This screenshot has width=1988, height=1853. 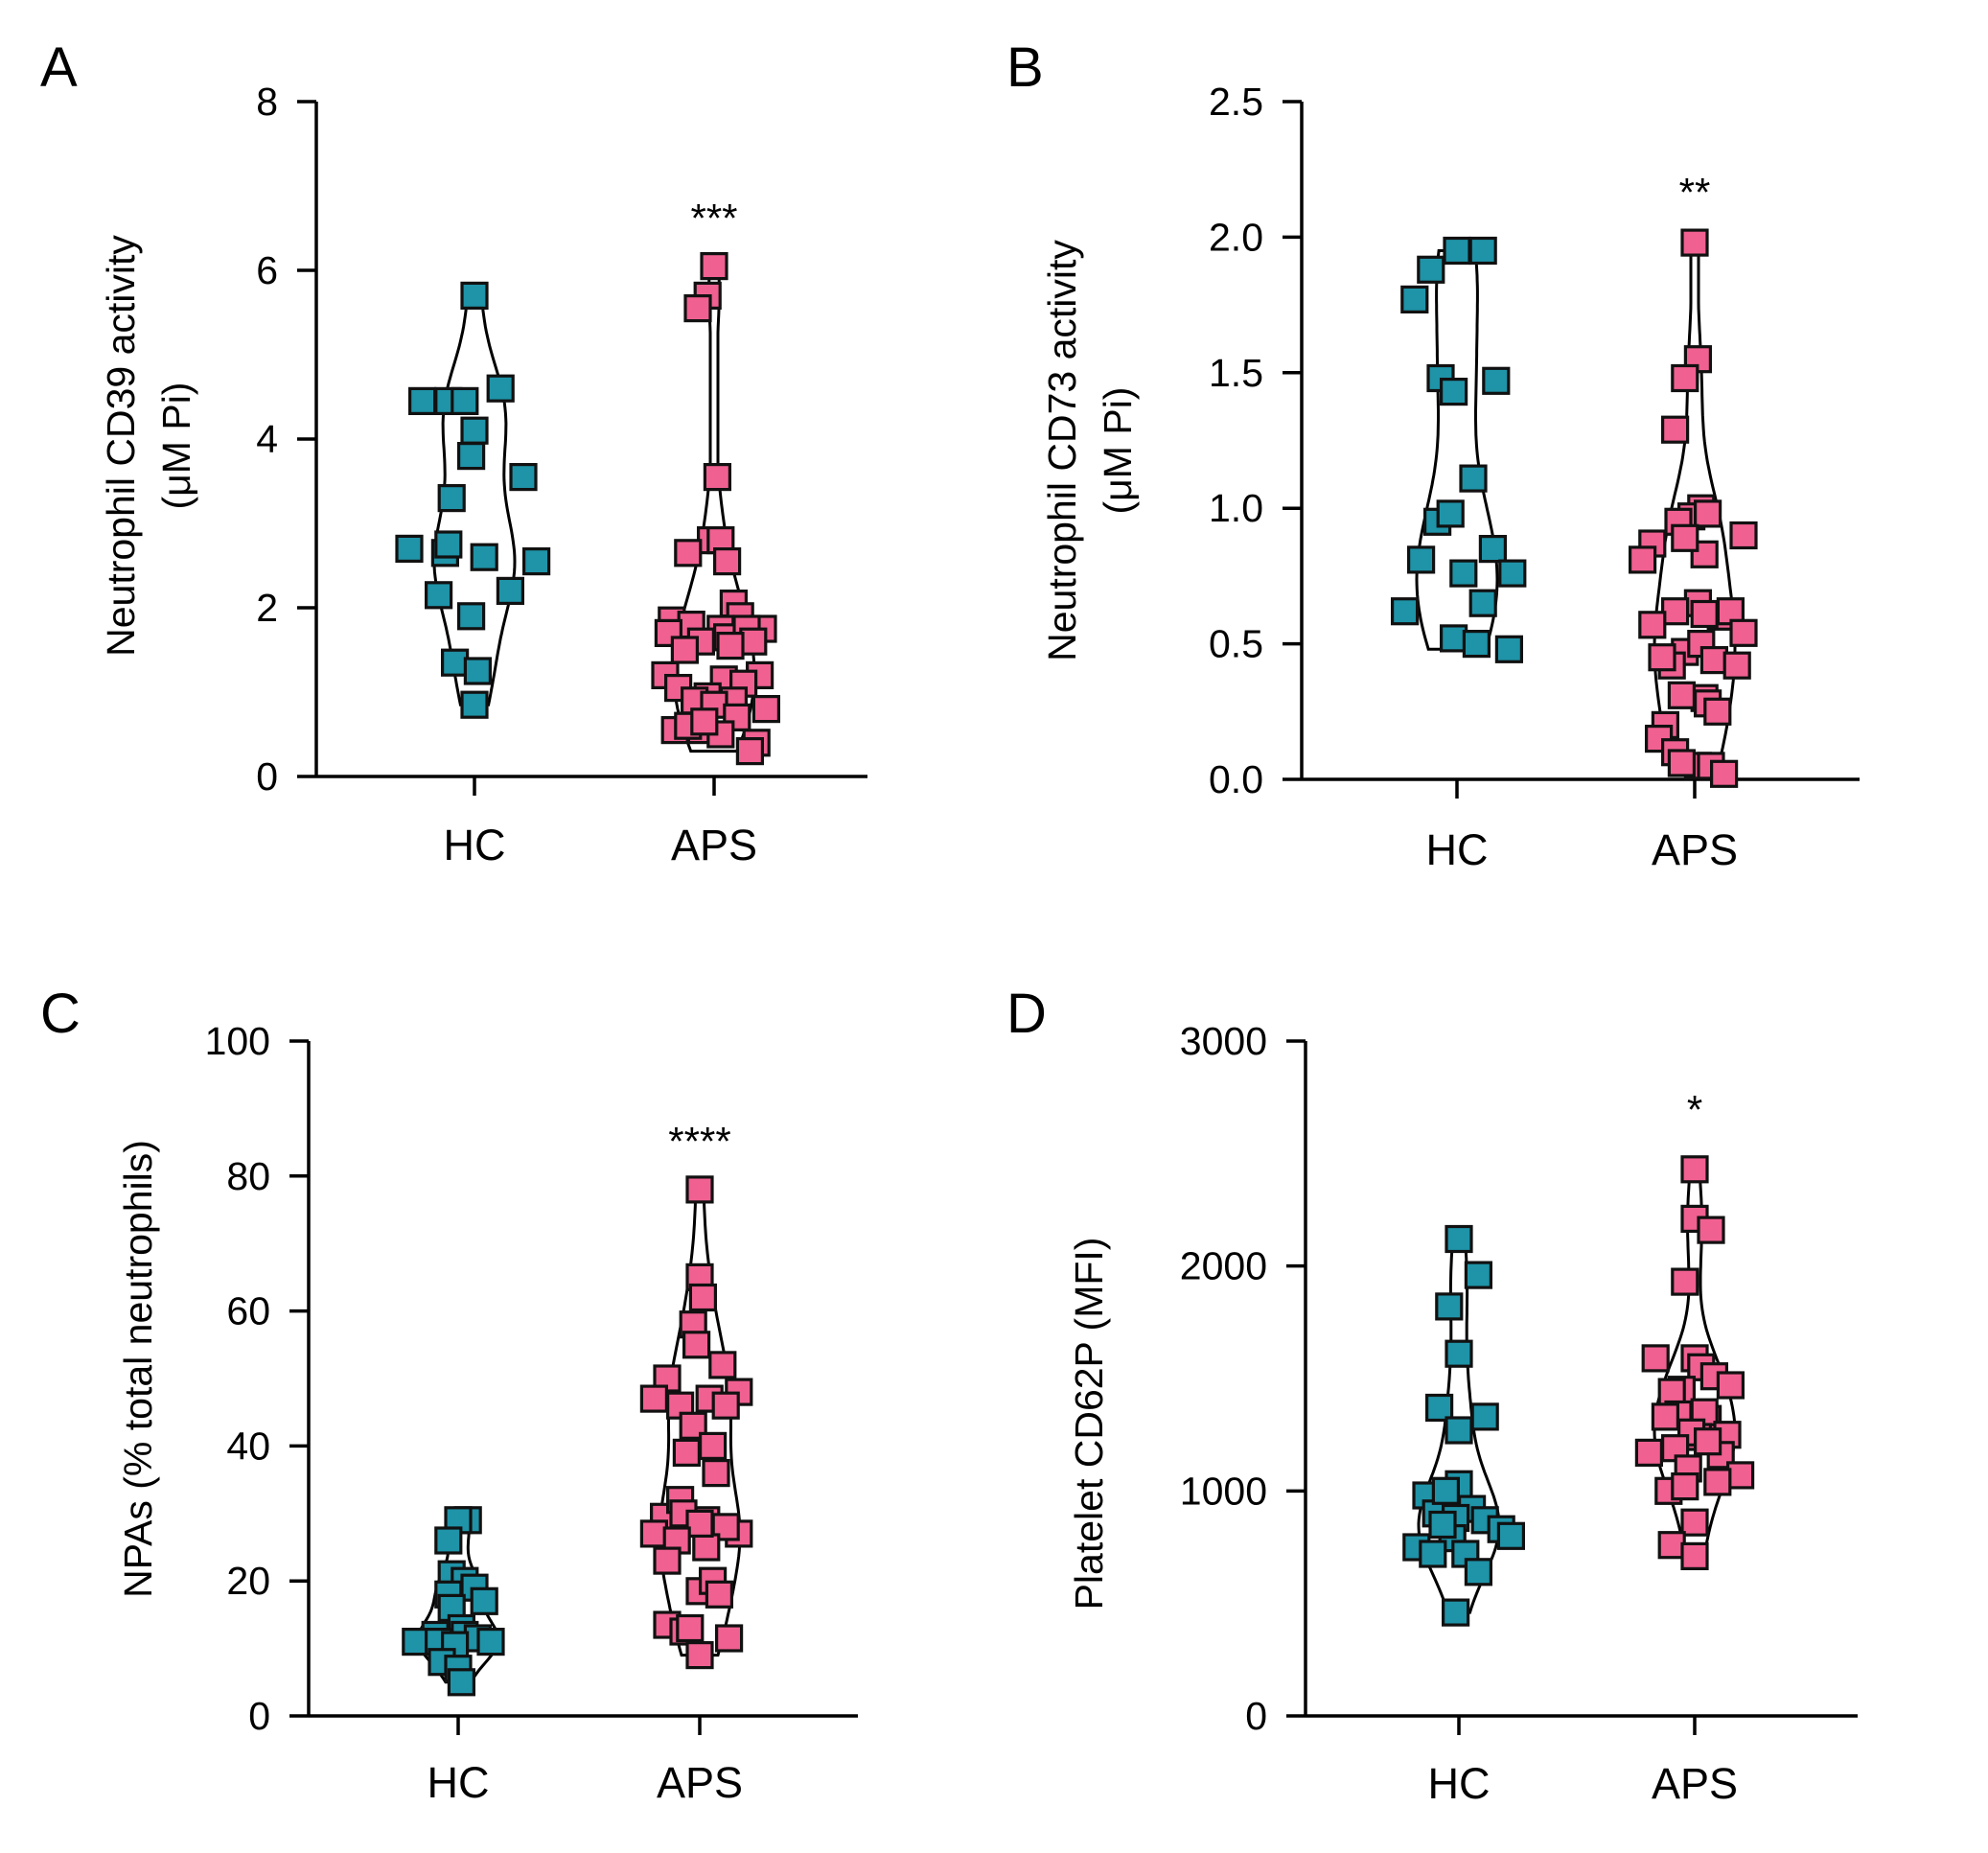 I want to click on panel-letter: A, so click(x=59, y=67).